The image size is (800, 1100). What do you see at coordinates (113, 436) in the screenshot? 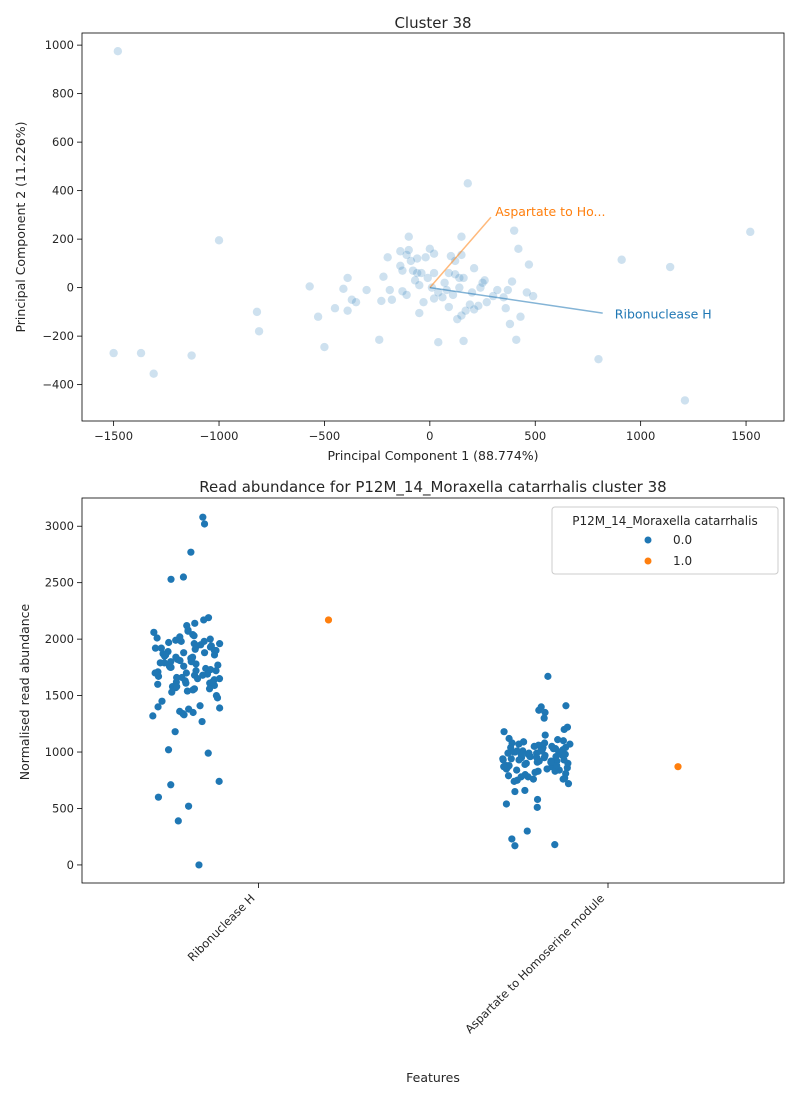
I see `pca-x-tick-label: −1500` at bounding box center [113, 436].